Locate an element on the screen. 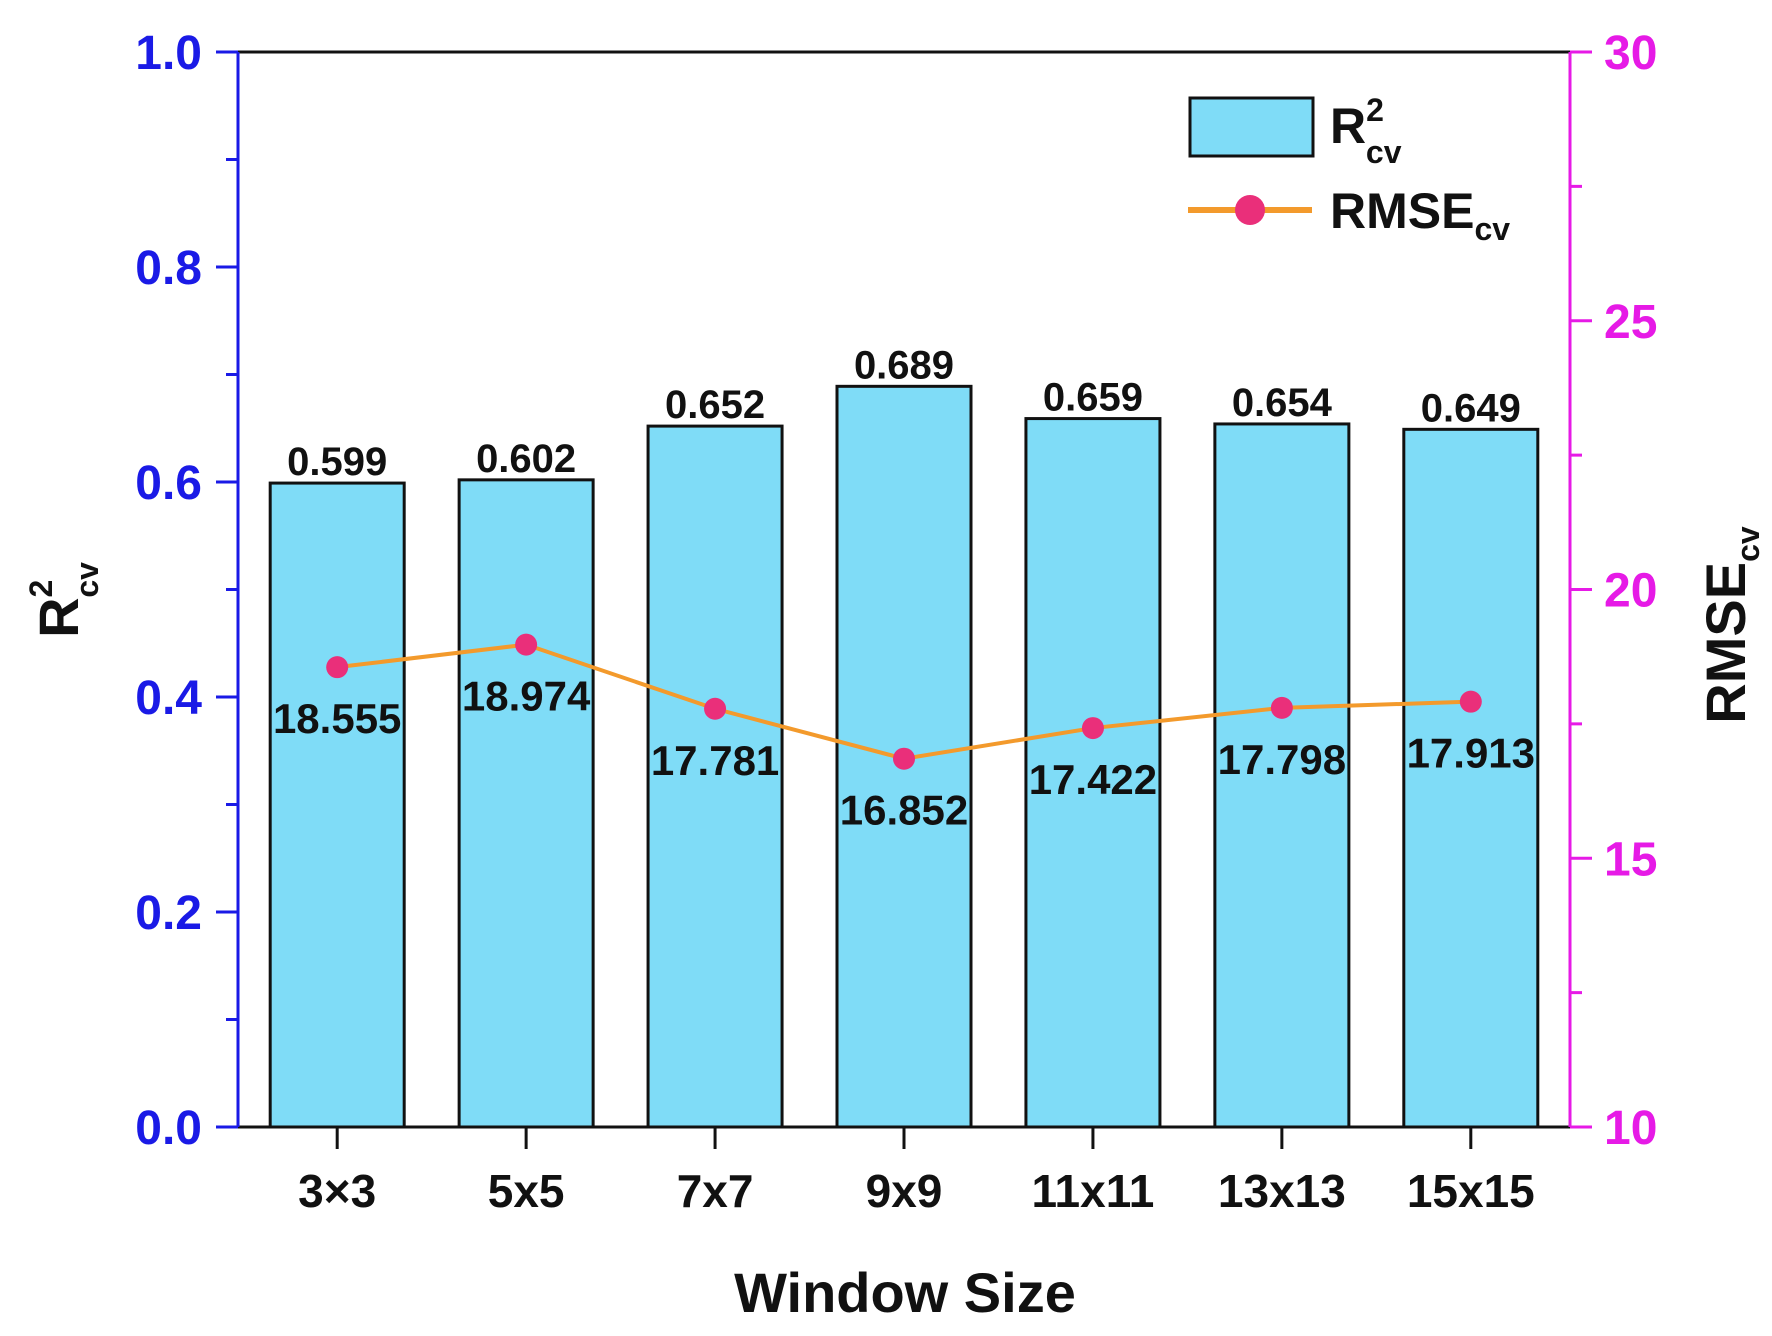 The image size is (1772, 1336). y-right-tick-label: 30 is located at coordinates (1630, 53).